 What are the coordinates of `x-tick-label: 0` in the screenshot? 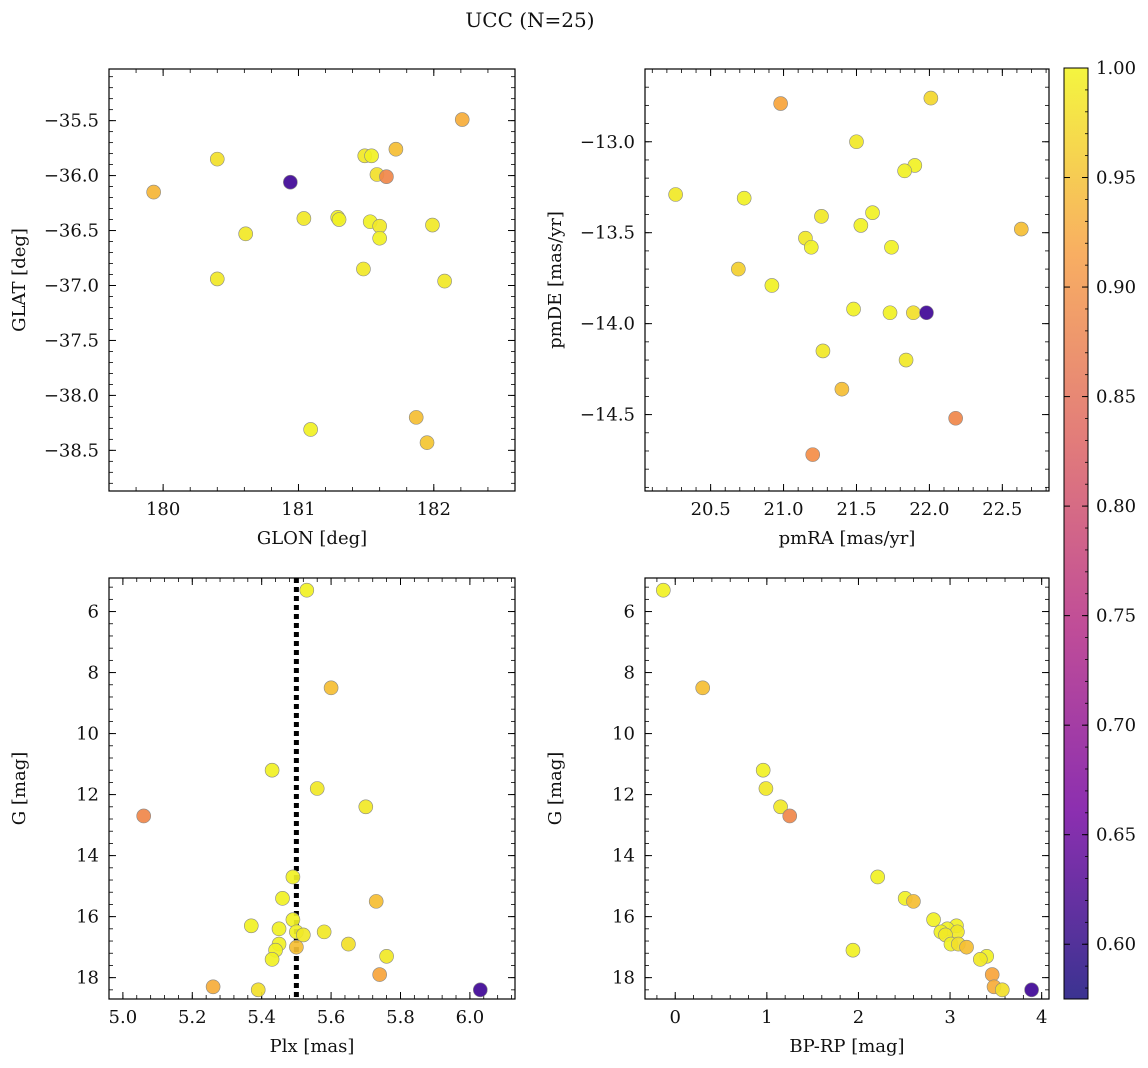 It's located at (675, 1017).